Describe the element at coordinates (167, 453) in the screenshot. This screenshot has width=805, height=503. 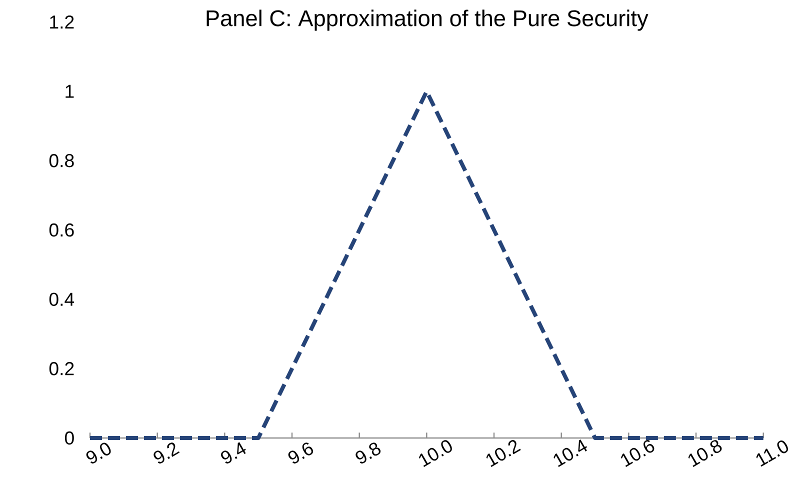
I see `x-tick-label: 9.2` at that location.